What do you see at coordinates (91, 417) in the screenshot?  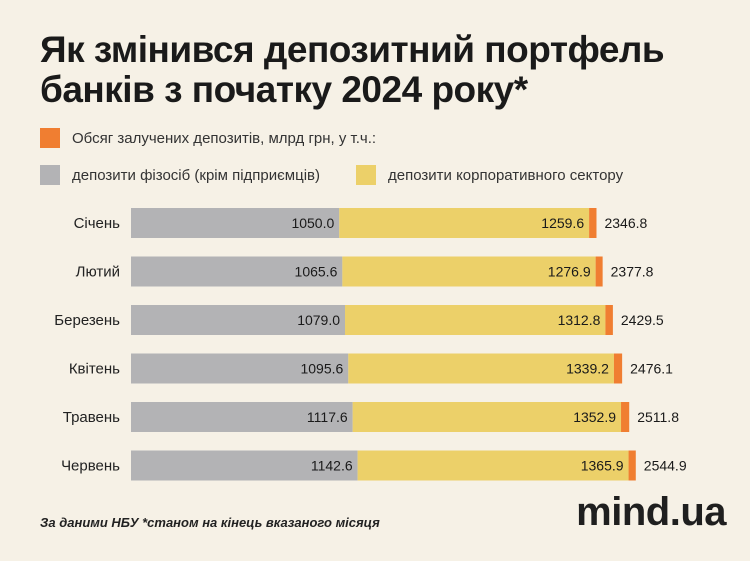 I see `category-label: Травень` at bounding box center [91, 417].